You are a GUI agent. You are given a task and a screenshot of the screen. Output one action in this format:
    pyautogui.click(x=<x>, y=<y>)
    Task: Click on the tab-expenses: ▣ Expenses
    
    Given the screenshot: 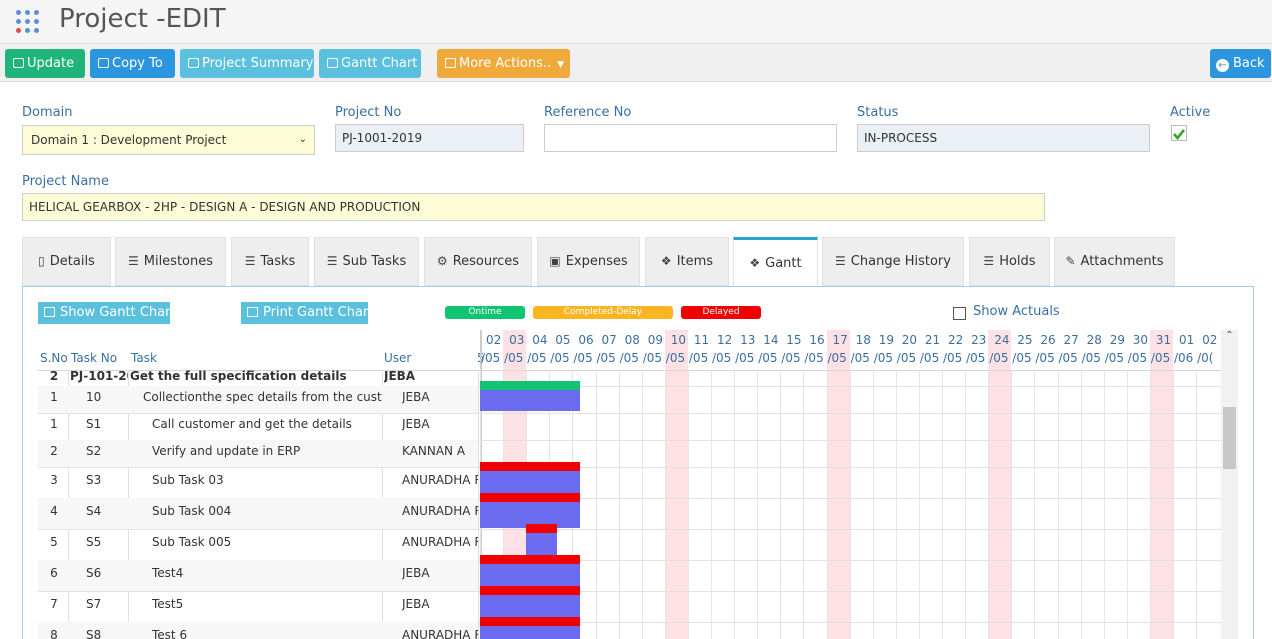 What is the action you would take?
    pyautogui.click(x=588, y=261)
    